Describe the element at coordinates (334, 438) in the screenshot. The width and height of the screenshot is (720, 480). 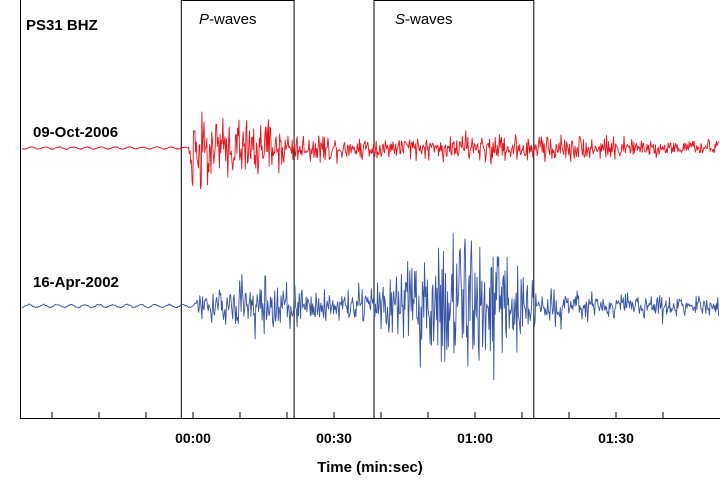
I see `x-tick-label: 00:30` at that location.